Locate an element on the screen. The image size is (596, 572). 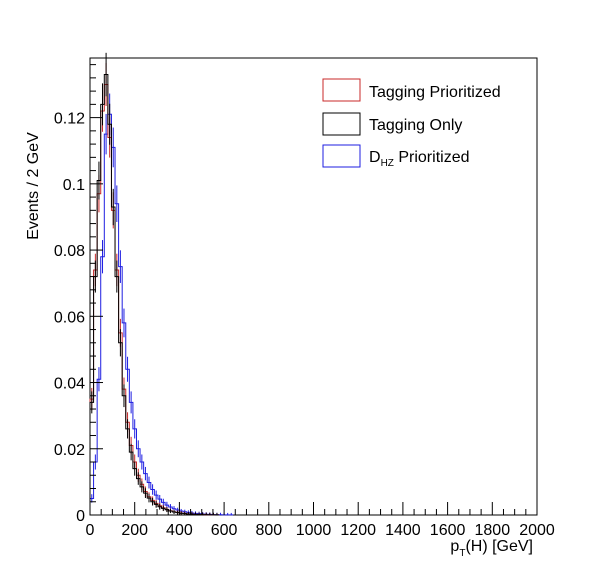
legend-label-tagging-prioritized: Tagging Prioritized is located at coordinates (435, 92).